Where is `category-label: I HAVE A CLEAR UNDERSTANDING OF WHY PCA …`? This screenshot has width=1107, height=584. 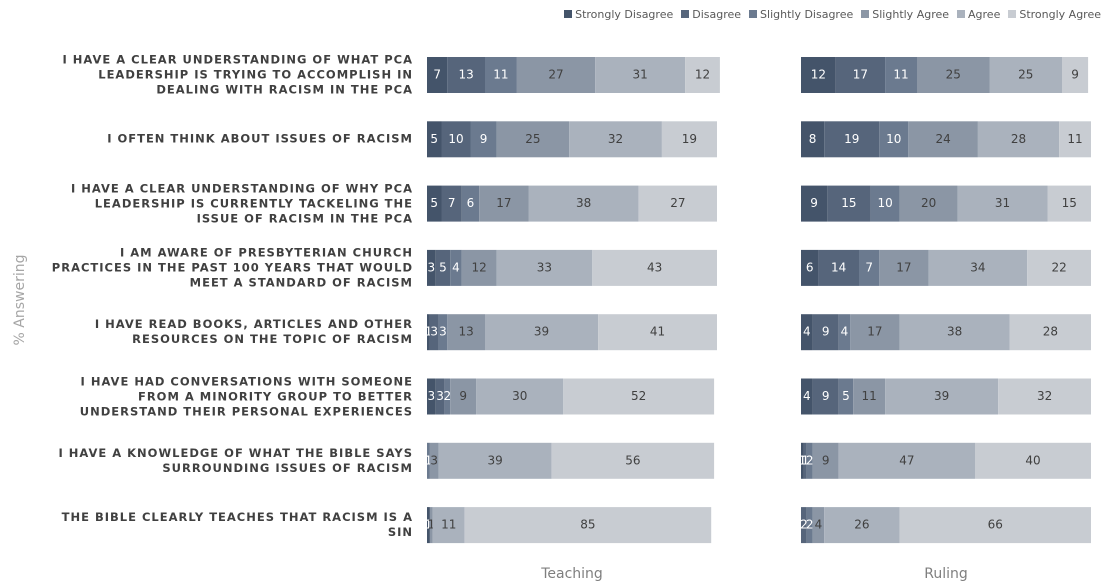
category-label: I HAVE A CLEAR UNDERSTANDING OF WHY PCA … is located at coordinates (242, 203).